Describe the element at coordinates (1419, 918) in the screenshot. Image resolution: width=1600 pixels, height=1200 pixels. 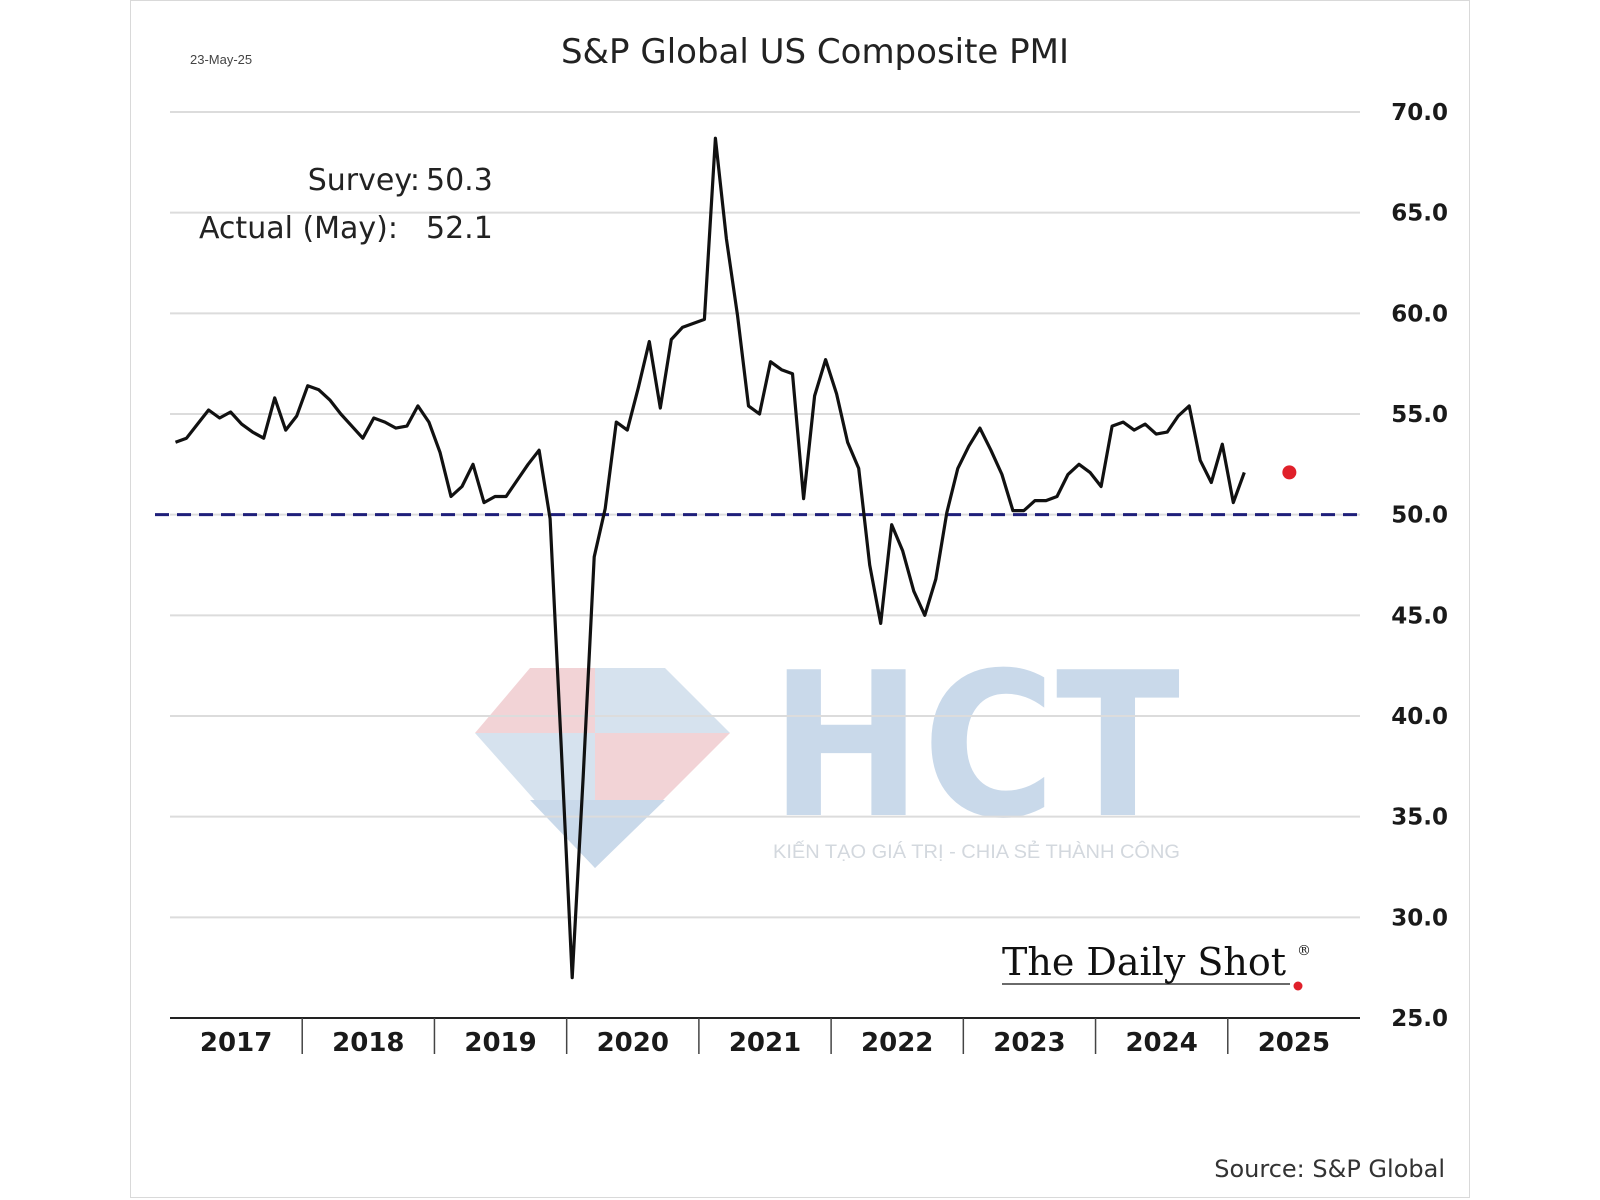
I see `y-tick-label: 30.0` at that location.